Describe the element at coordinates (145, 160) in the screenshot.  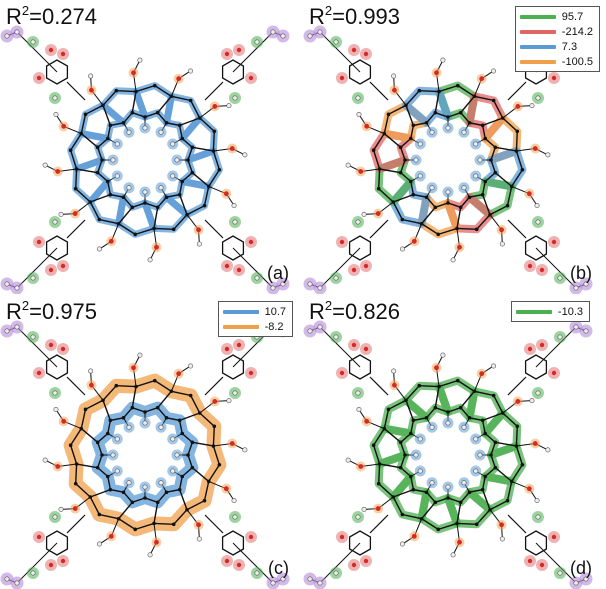
I see `highlight-layer` at that location.